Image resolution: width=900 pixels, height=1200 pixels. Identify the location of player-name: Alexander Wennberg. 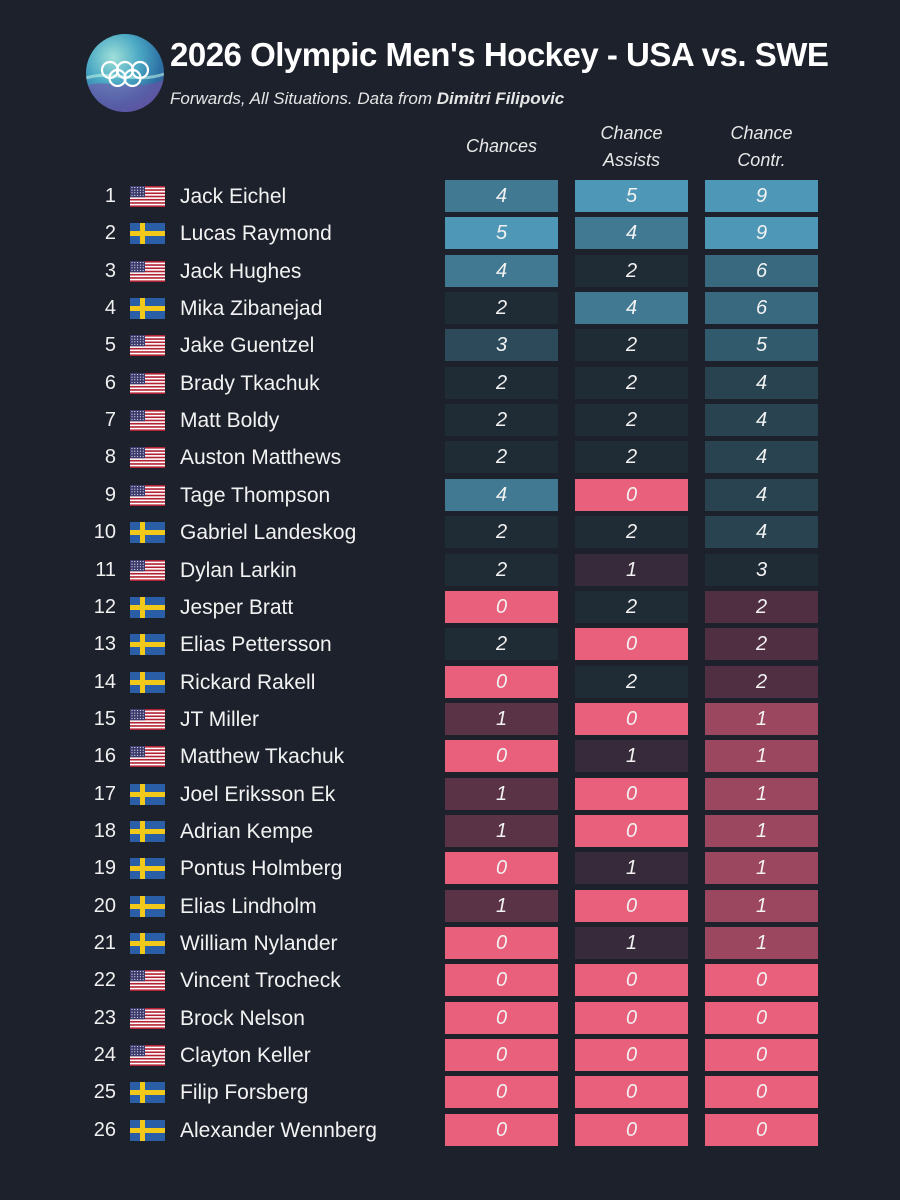
(278, 1130).